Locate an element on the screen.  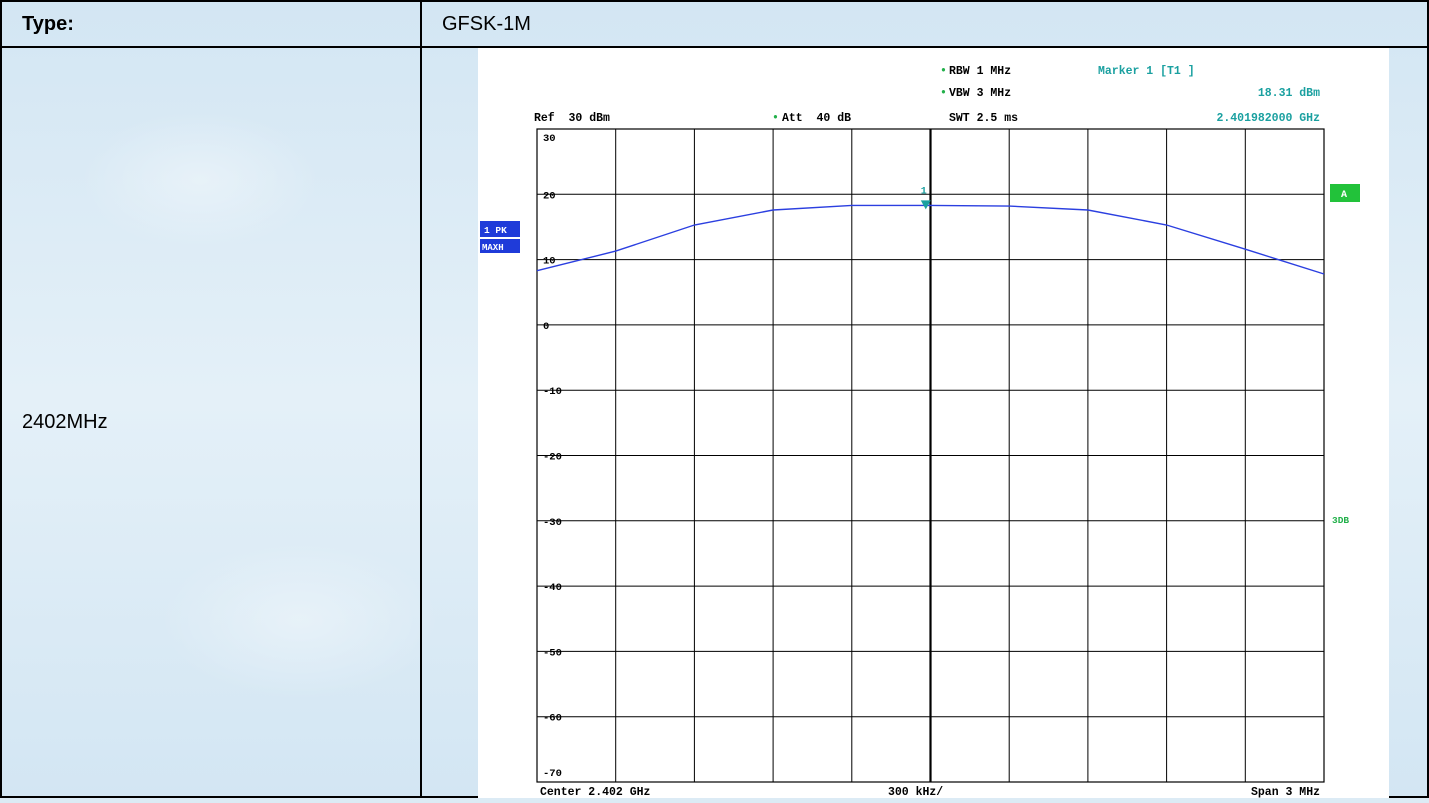
type-label-cell: Type: is located at coordinates (211, 24).